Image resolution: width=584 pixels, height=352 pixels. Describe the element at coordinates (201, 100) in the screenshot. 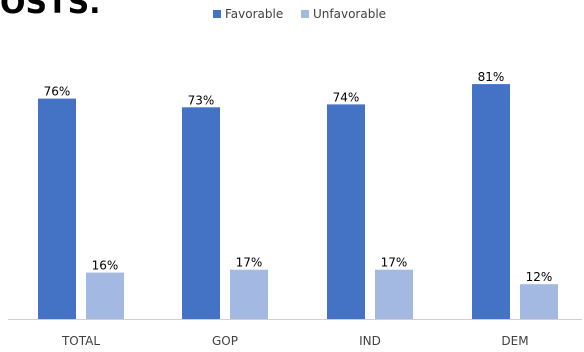

I see `data-label-favorable-gop: 73%` at that location.